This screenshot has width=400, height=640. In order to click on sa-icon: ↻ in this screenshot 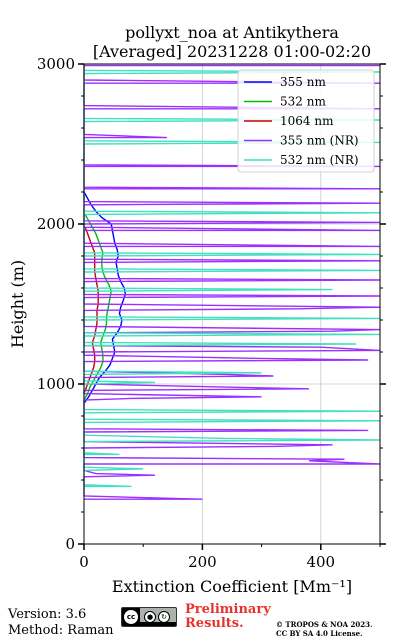, I will do `click(164, 617)`.